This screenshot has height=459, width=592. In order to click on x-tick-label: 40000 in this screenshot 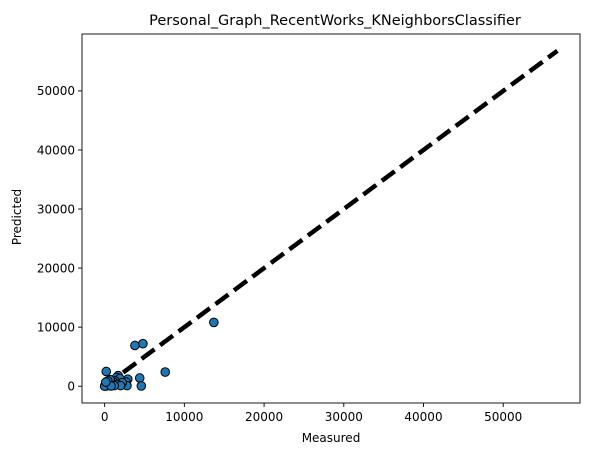, I will do `click(423, 417)`.